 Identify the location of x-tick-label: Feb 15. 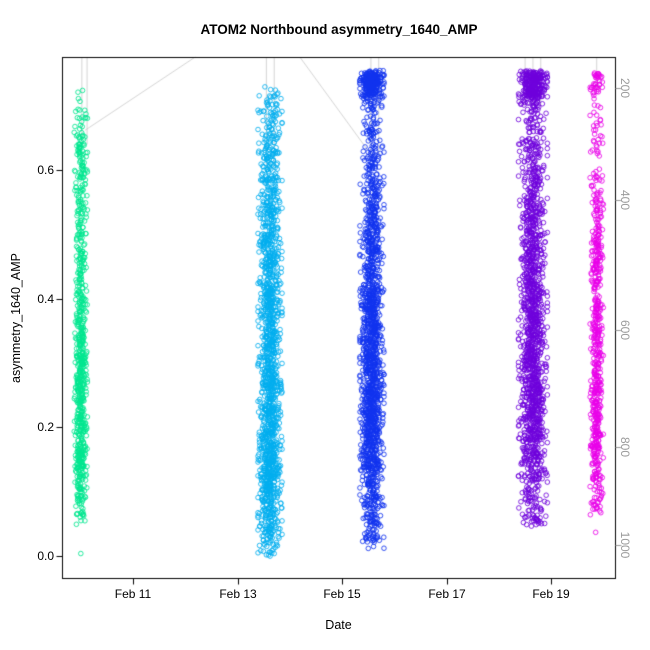
(342, 594).